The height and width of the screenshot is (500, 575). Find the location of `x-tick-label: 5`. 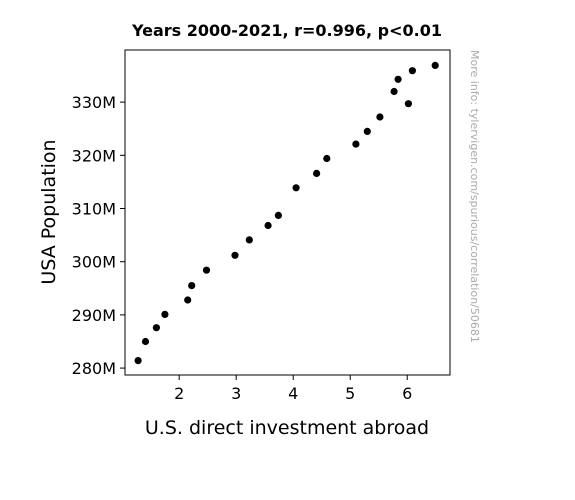

x-tick-label: 5 is located at coordinates (350, 393).